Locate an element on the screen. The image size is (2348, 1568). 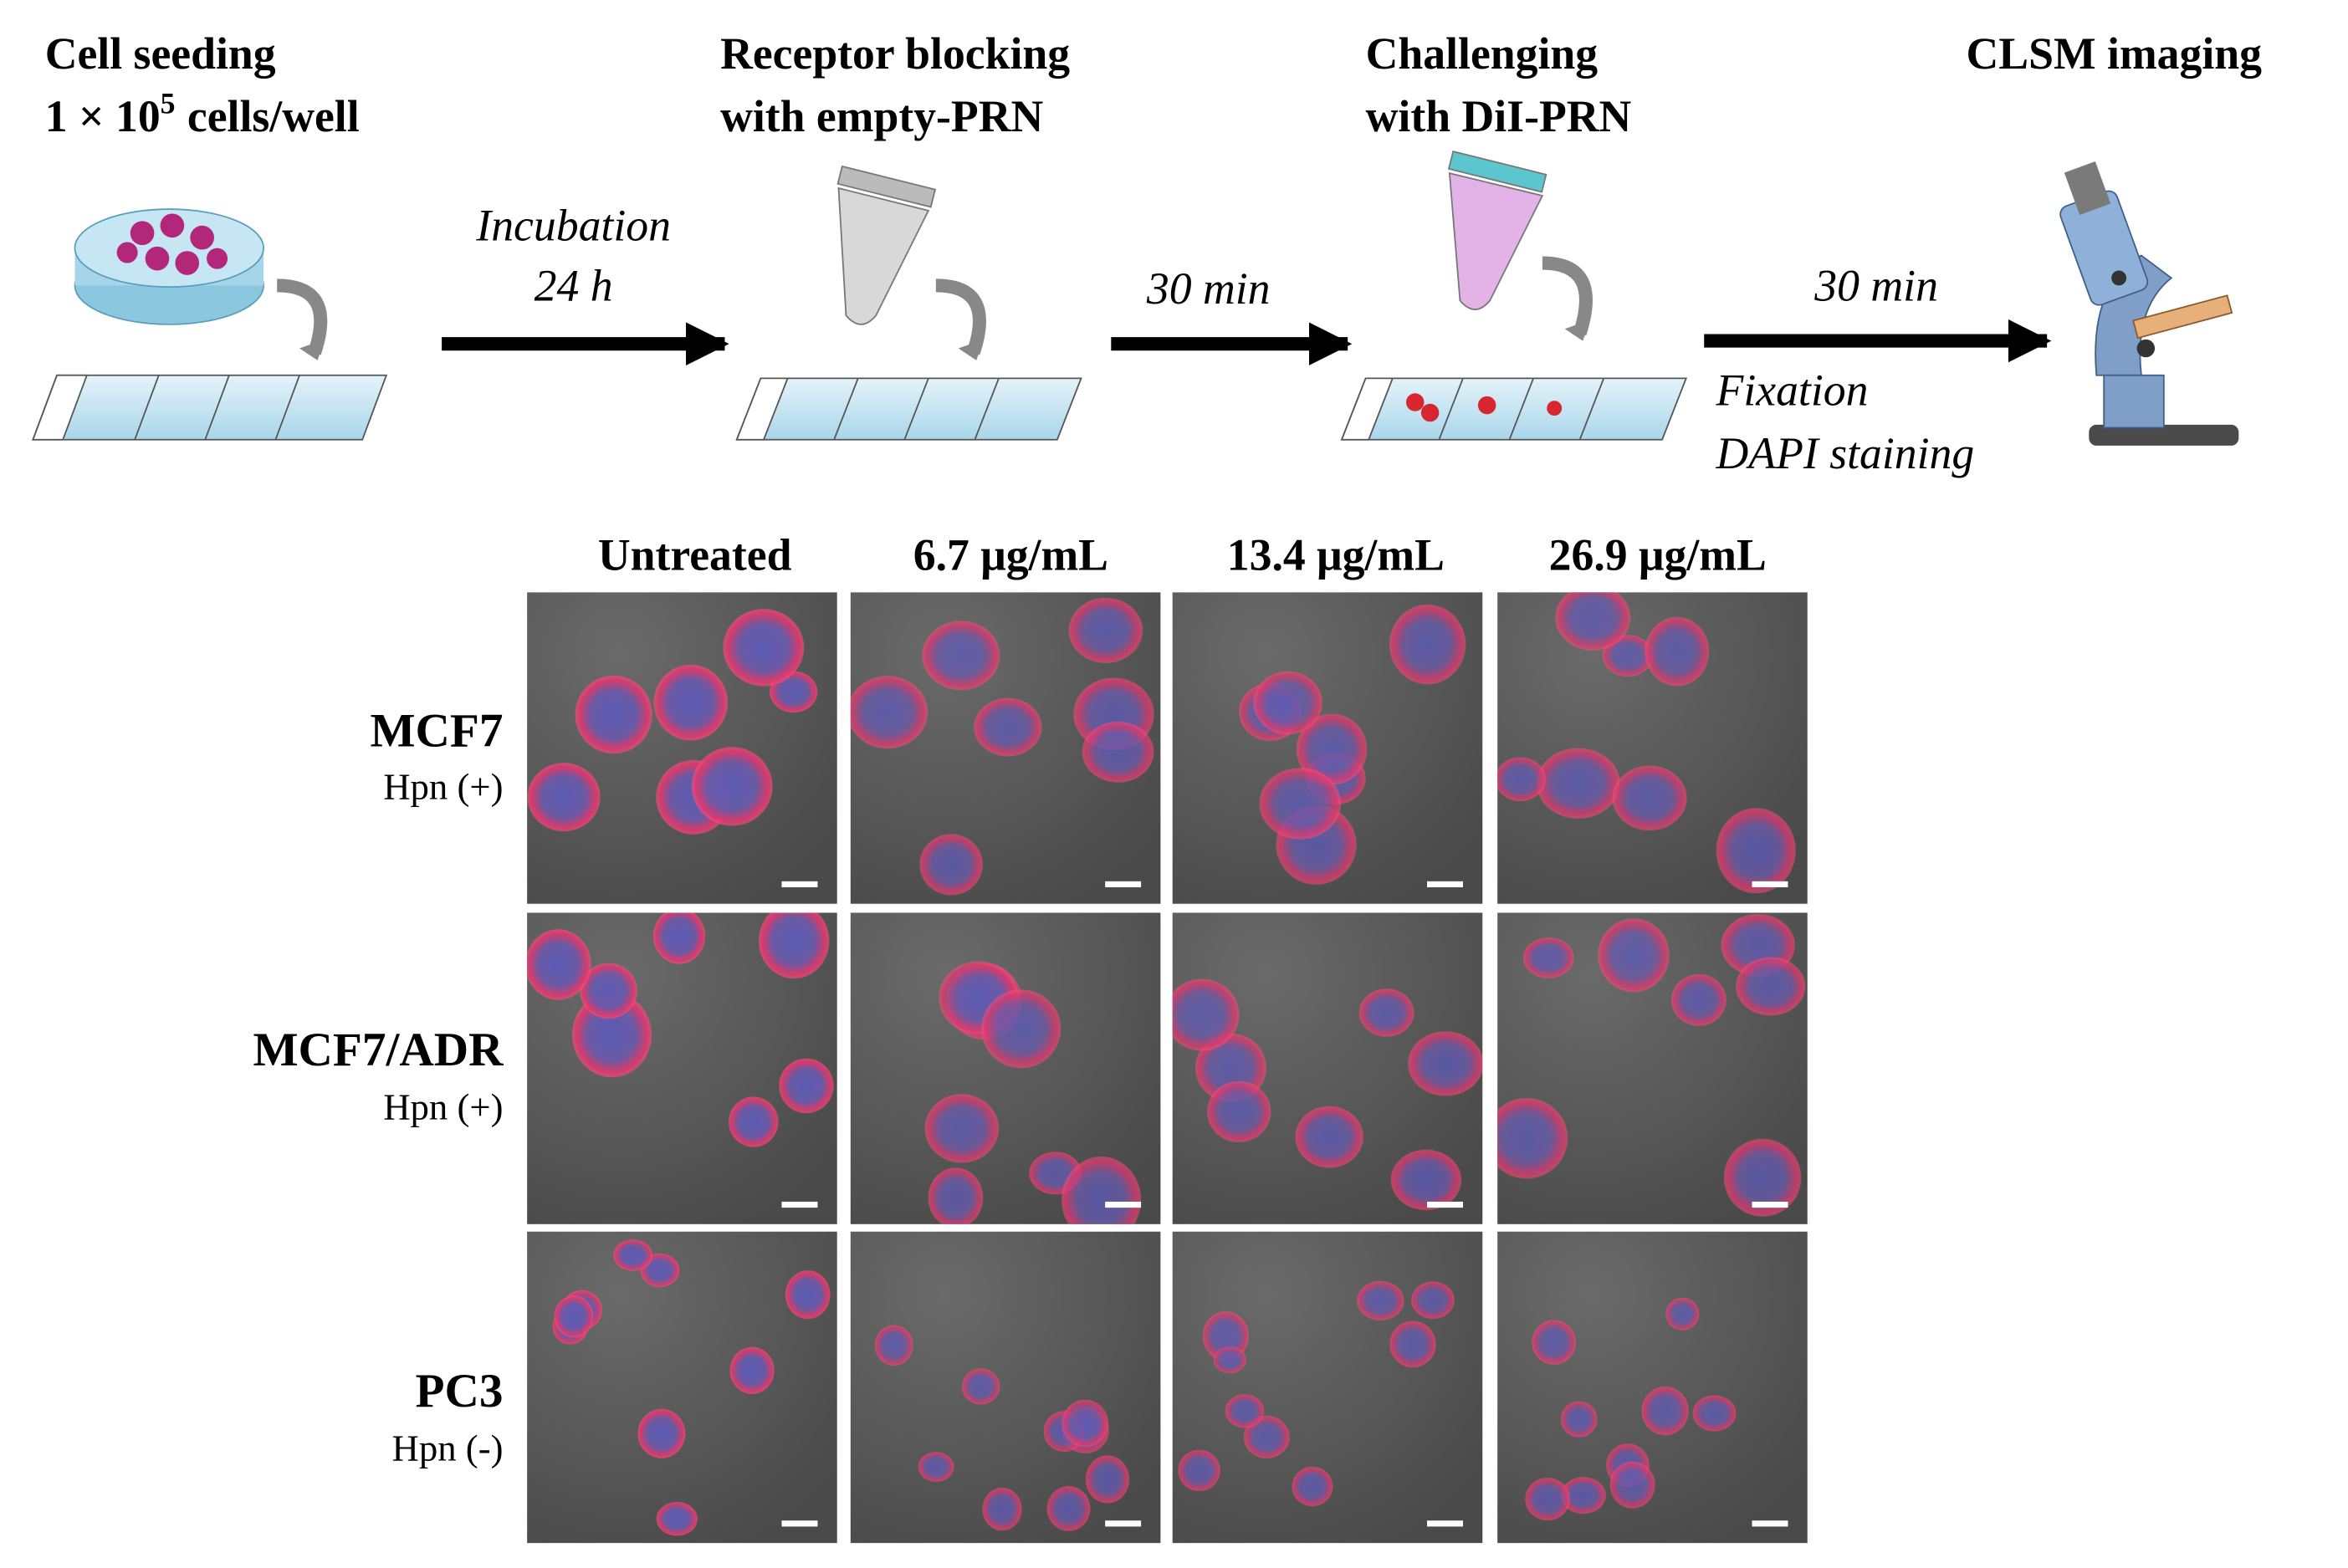
transition-label: Incubation is located at coordinates (573, 226).